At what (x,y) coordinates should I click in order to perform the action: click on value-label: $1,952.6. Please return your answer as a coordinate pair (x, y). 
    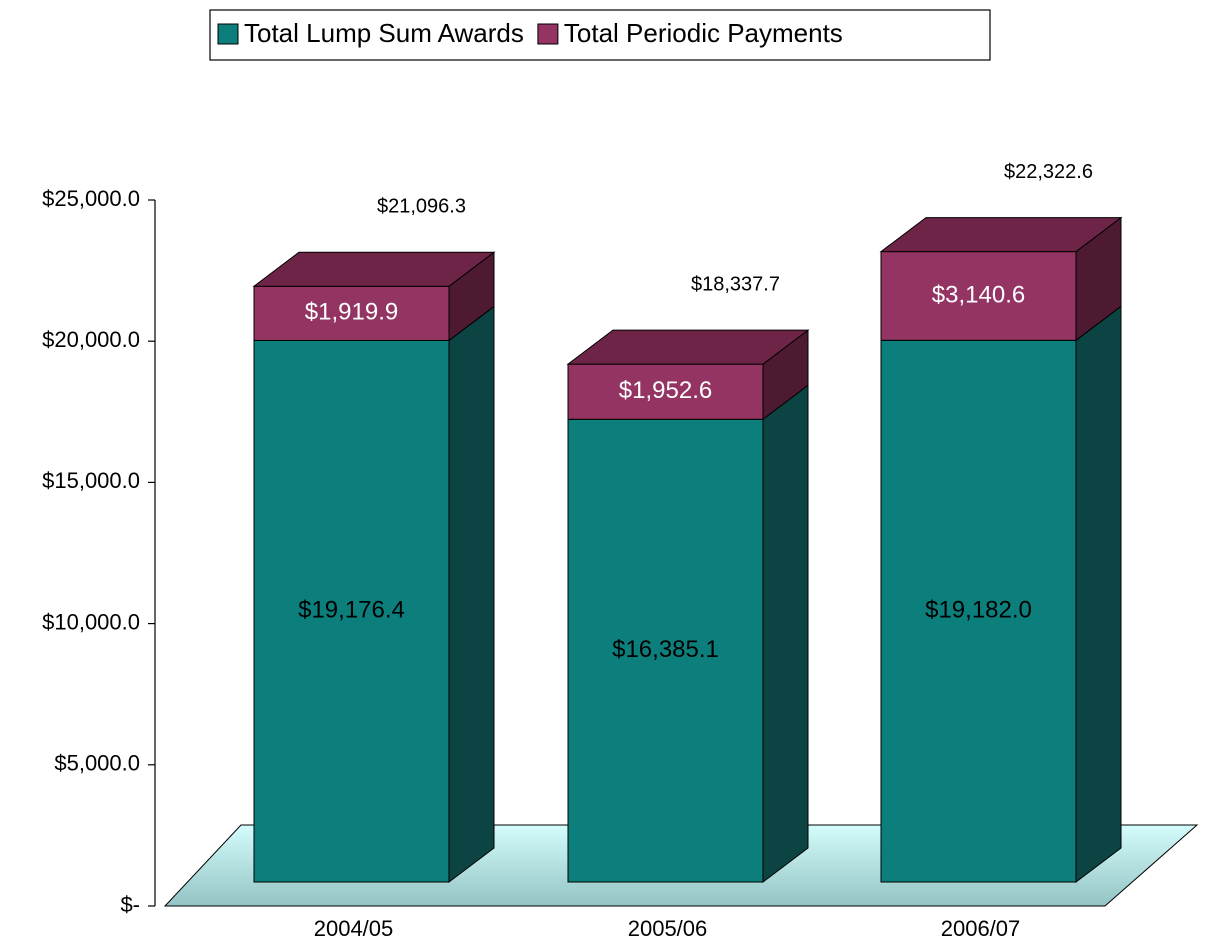
    Looking at the image, I should click on (665, 390).